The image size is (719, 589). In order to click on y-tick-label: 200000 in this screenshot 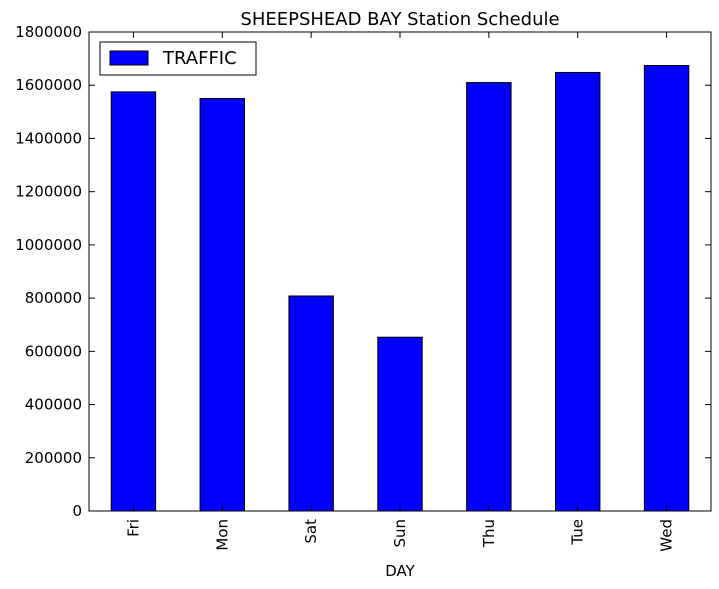, I will do `click(53, 458)`.